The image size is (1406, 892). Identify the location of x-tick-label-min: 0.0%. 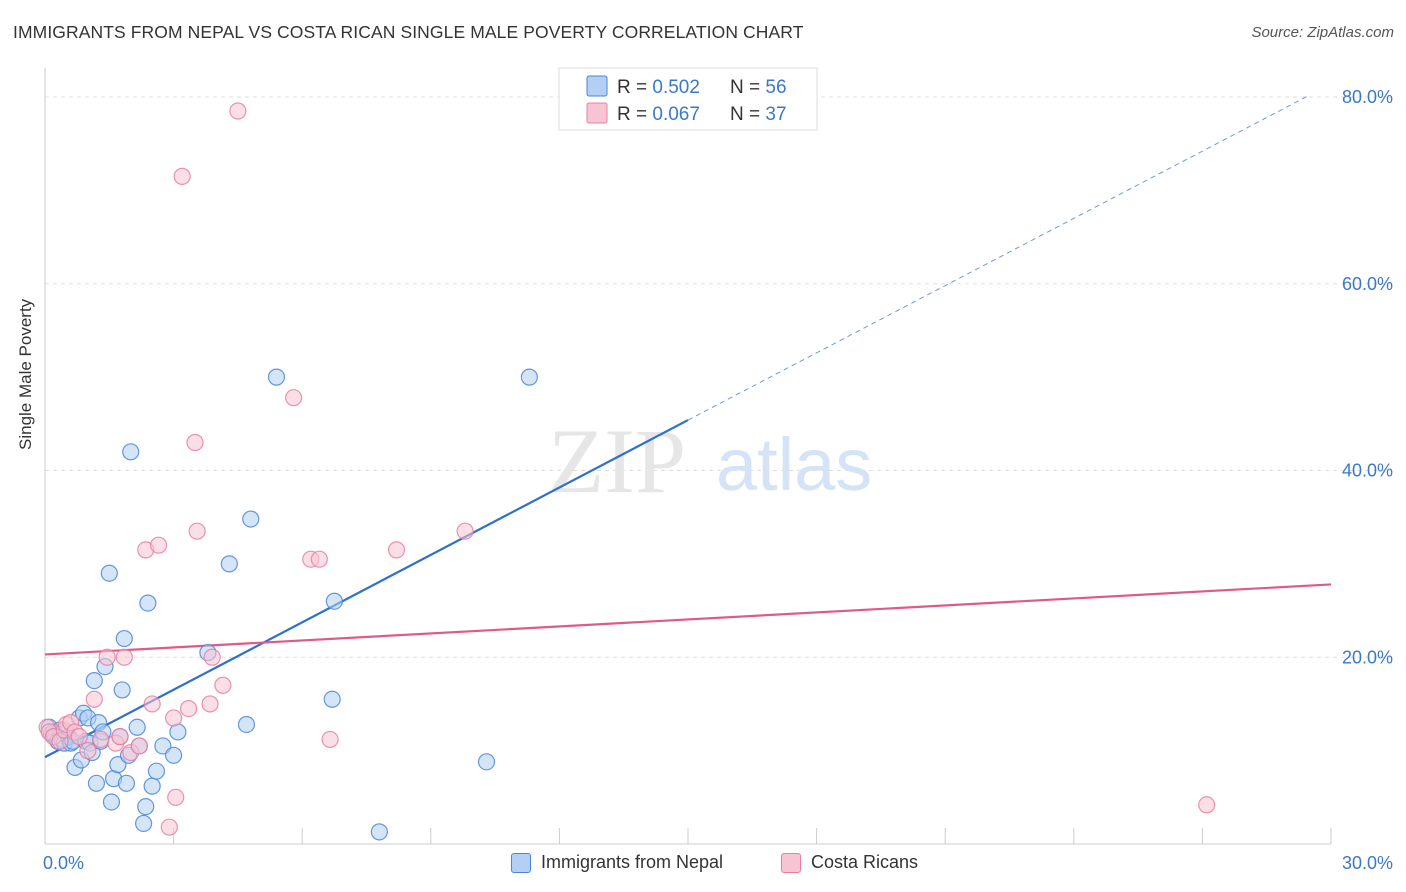
(63, 863).